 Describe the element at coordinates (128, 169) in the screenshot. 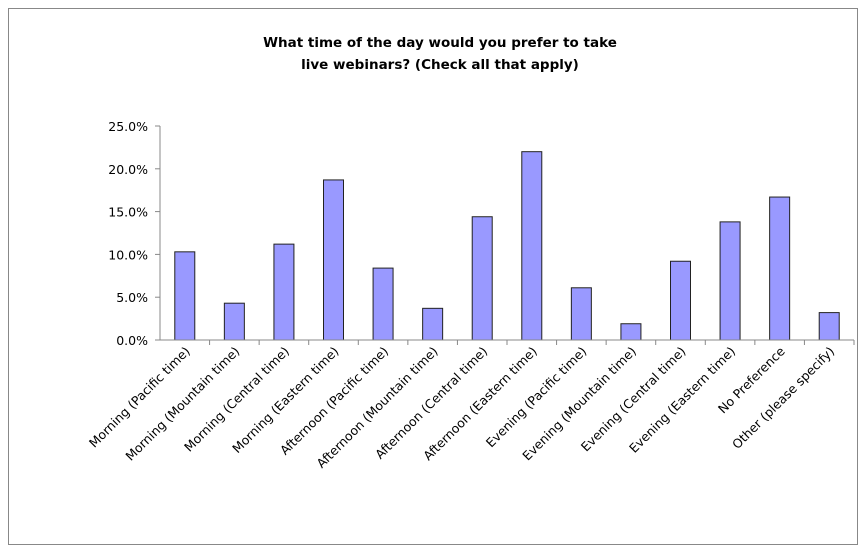

I see `y-tick-label: 20.0%` at that location.